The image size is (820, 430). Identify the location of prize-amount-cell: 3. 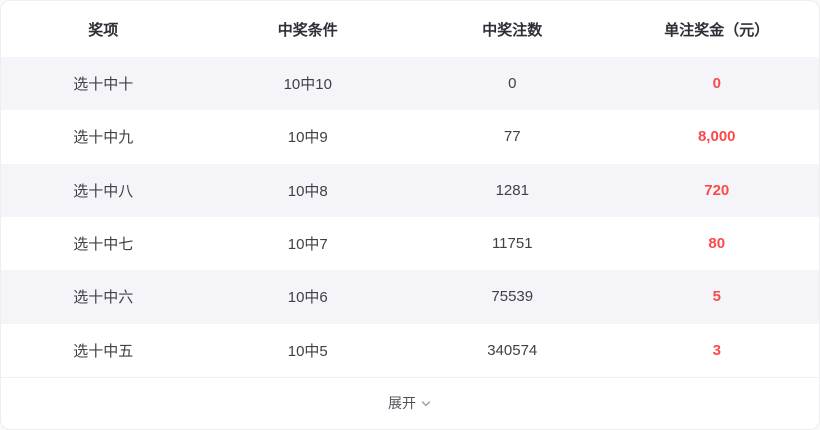
(716, 350).